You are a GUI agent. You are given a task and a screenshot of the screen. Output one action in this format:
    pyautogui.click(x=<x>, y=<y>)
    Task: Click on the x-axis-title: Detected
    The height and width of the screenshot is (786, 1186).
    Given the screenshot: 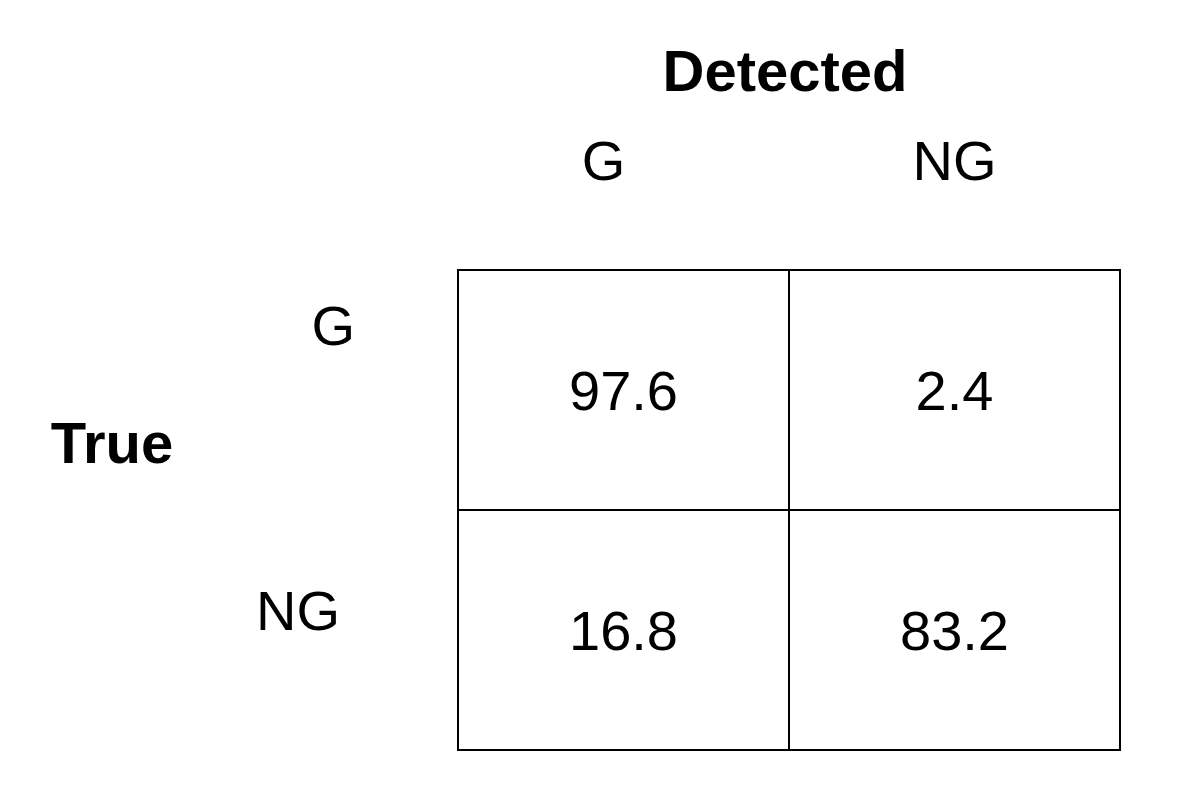 What is the action you would take?
    pyautogui.click(x=785, y=70)
    